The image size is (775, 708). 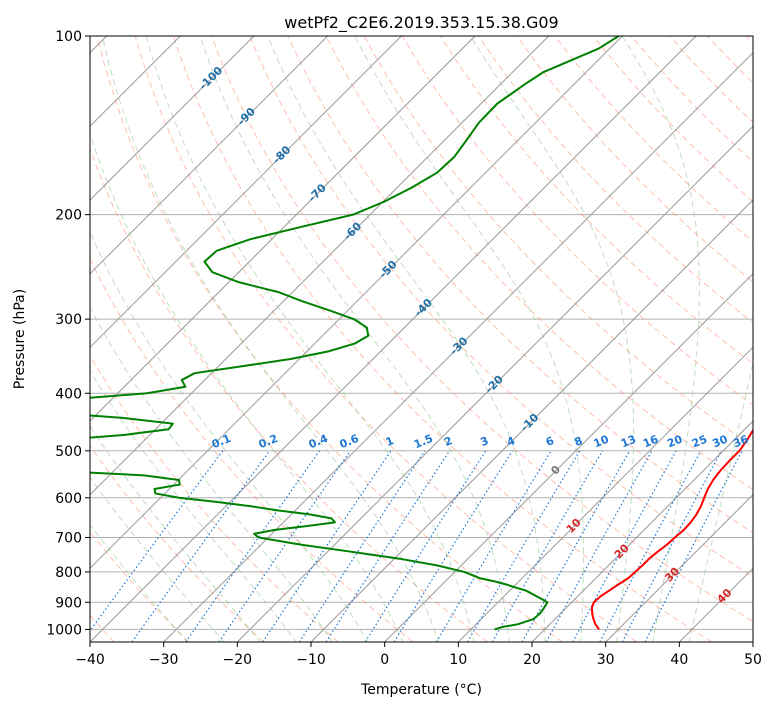 What do you see at coordinates (68, 452) in the screenshot?
I see `y-tick-label: 500` at bounding box center [68, 452].